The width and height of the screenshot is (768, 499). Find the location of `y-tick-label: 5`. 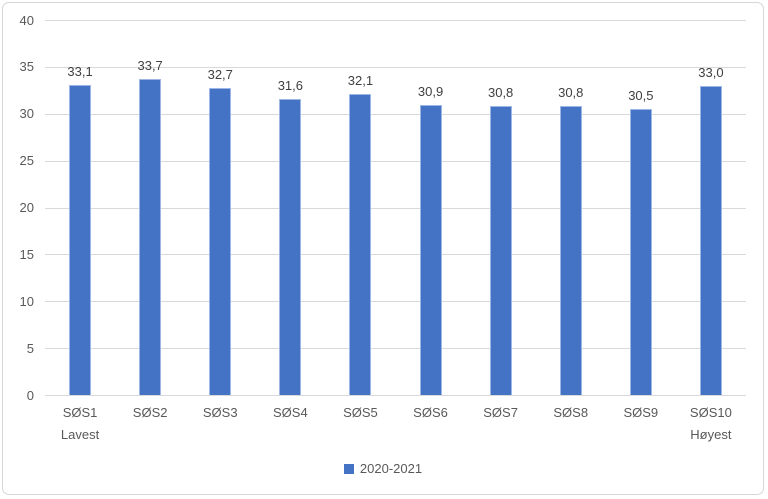

y-tick-label: 5 is located at coordinates (30, 348).